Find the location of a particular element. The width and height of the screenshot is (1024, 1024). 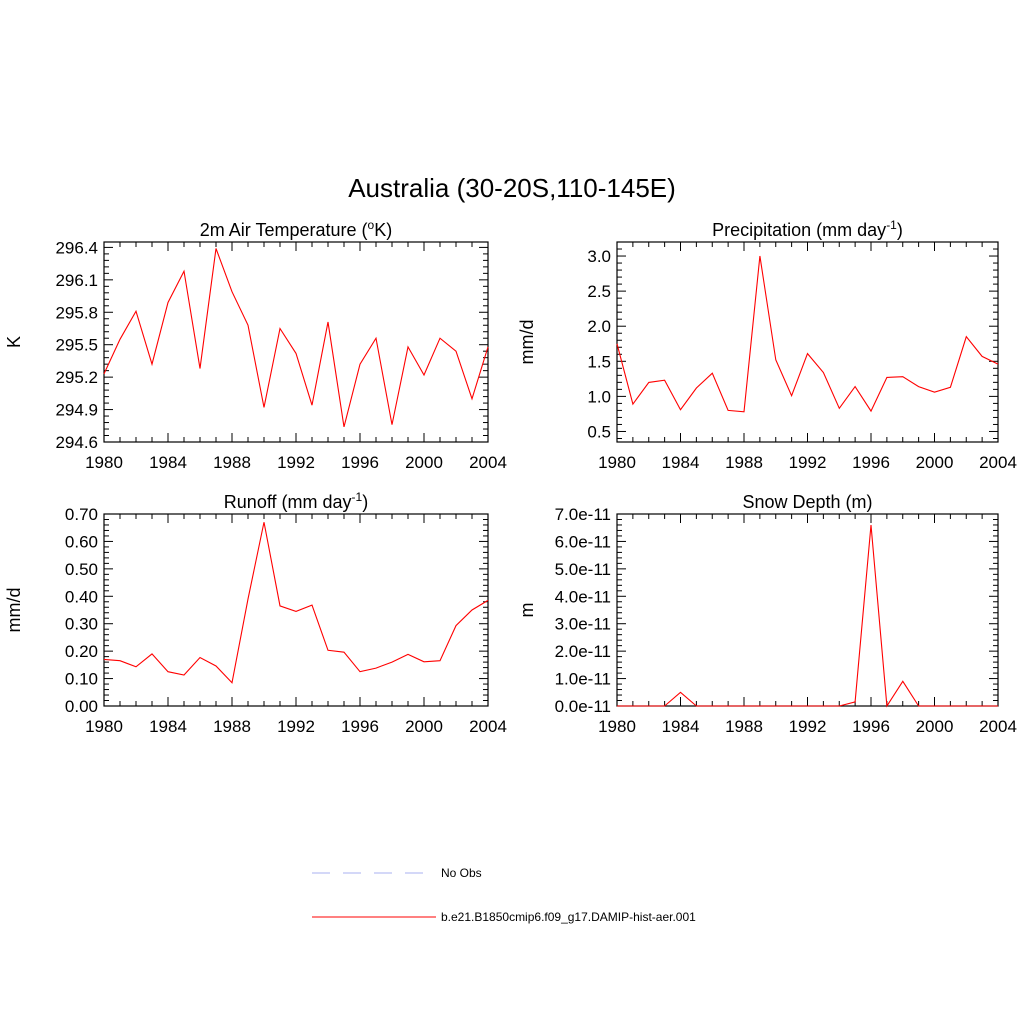

y-tick-label: 0.30 is located at coordinates (81, 624).